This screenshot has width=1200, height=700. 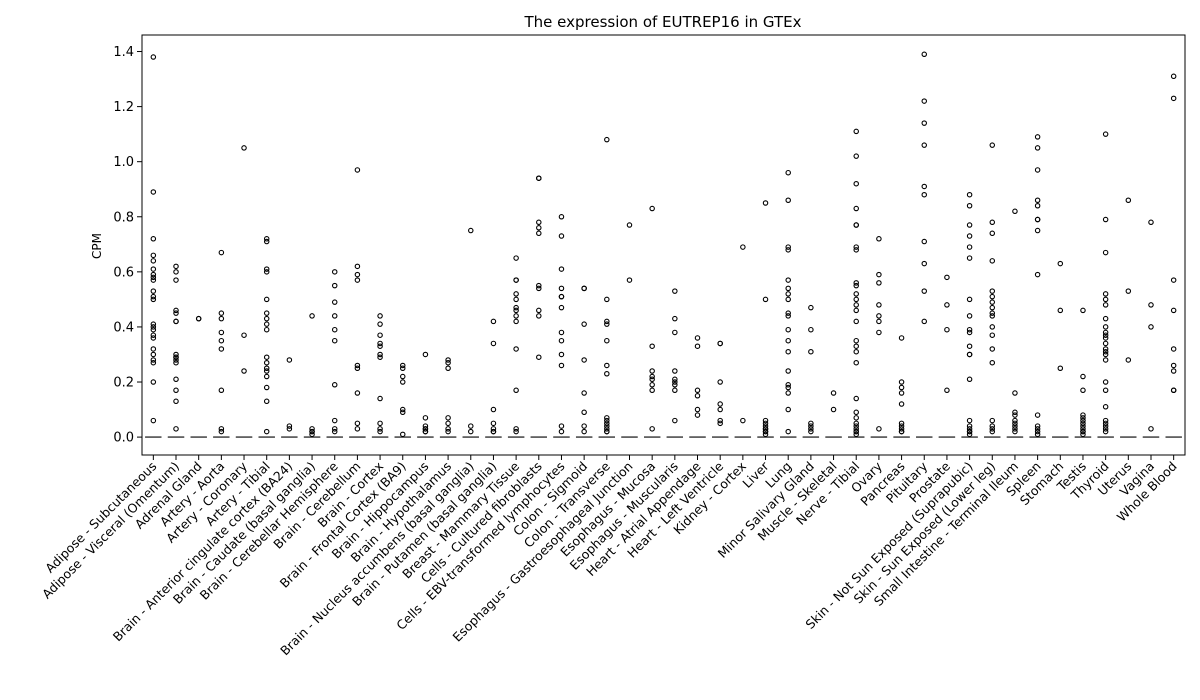 What do you see at coordinates (110, 530) in the screenshot?
I see `x-tick-label: Adipose - Visceral (Omentum)` at bounding box center [110, 530].